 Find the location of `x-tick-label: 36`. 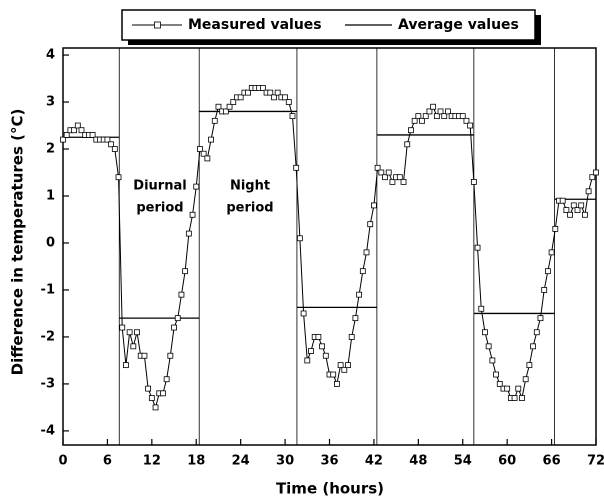

x-tick-label: 36 is located at coordinates (329, 461).